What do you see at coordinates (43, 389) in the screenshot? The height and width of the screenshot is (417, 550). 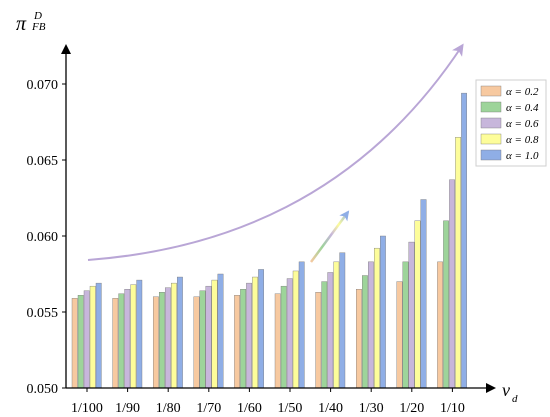 I see `y-tick-label: 0.050` at bounding box center [43, 389].